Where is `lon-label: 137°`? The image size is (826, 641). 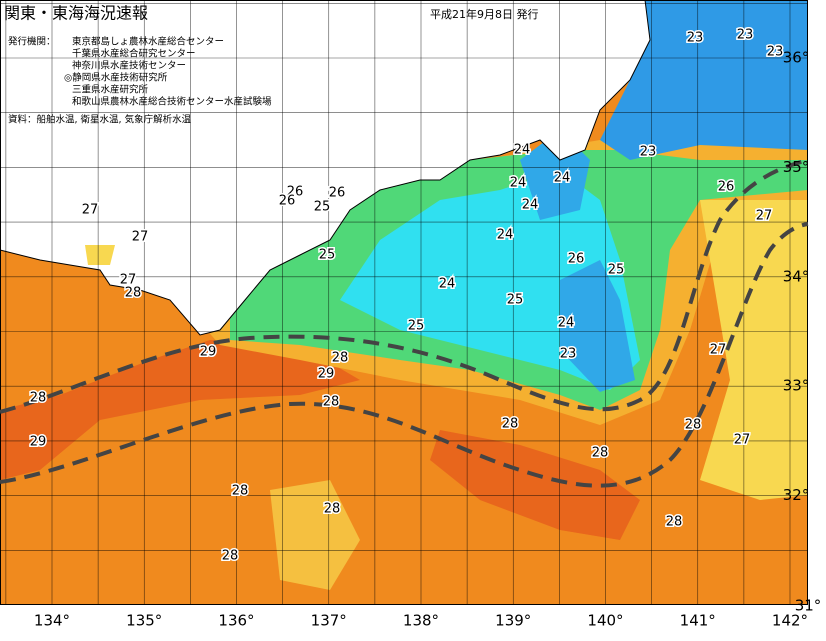
lon-label: 137° is located at coordinates (329, 621).